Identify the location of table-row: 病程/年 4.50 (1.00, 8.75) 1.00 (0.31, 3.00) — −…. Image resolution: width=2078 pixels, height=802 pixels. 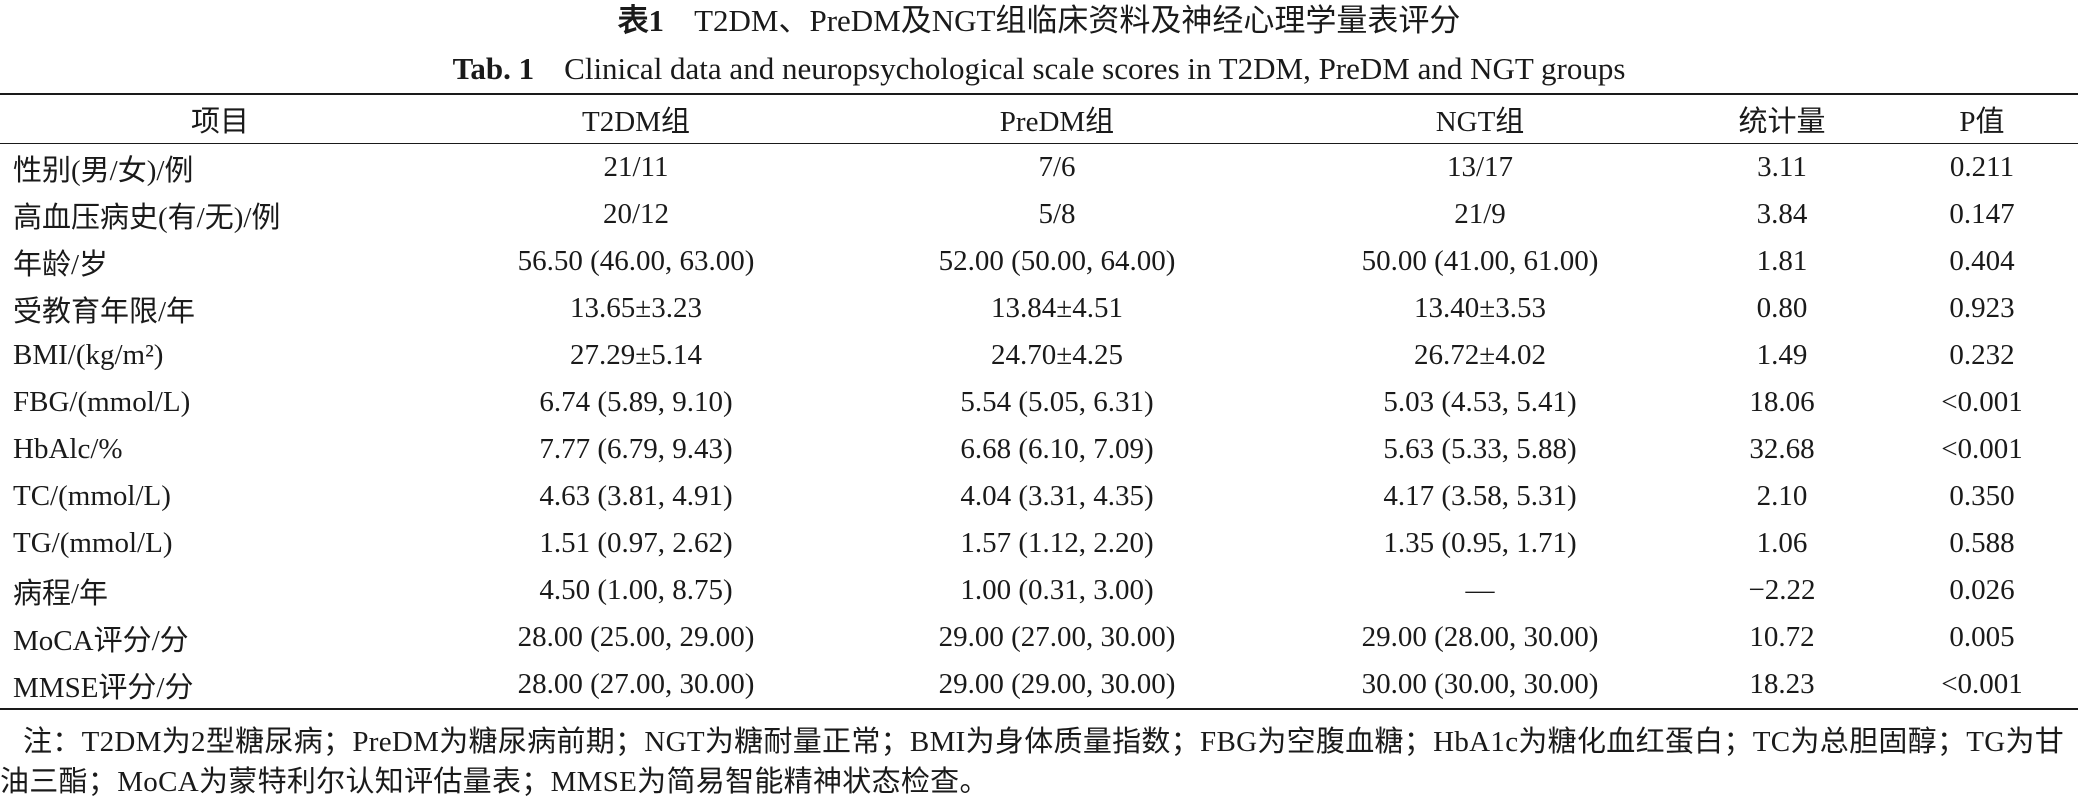
(1039, 590).